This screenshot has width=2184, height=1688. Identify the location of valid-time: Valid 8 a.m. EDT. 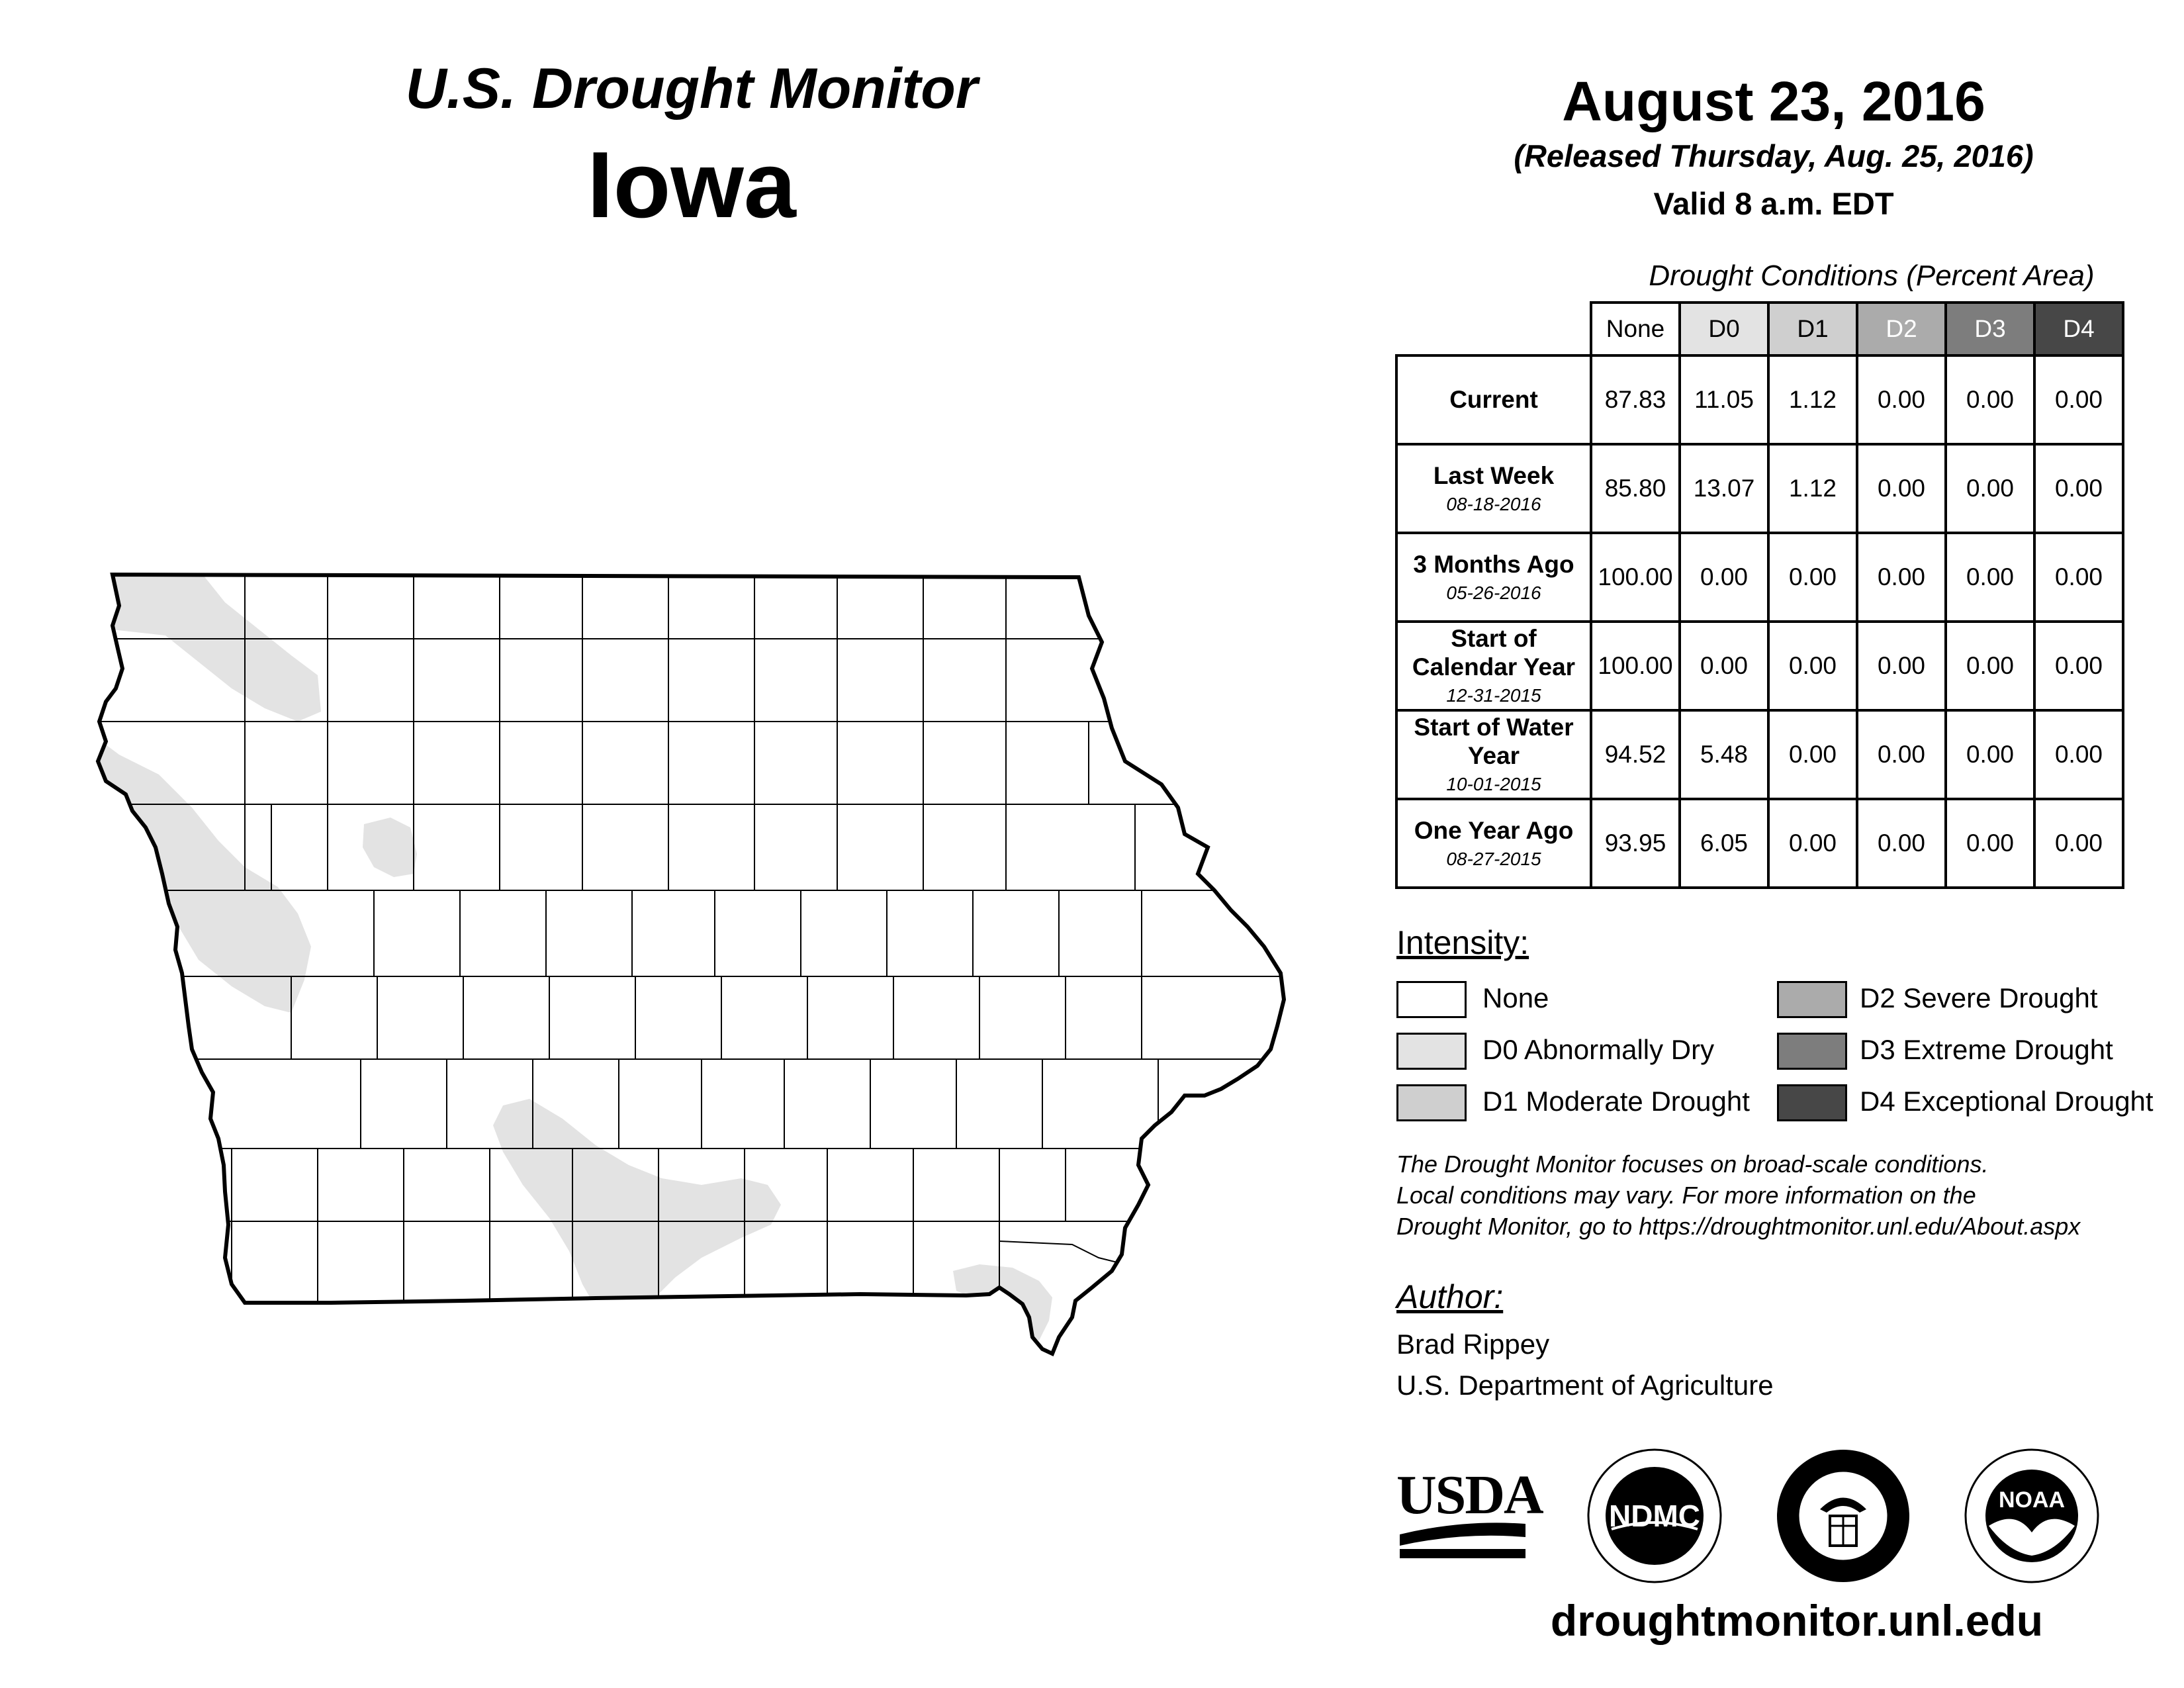
(1773, 203).